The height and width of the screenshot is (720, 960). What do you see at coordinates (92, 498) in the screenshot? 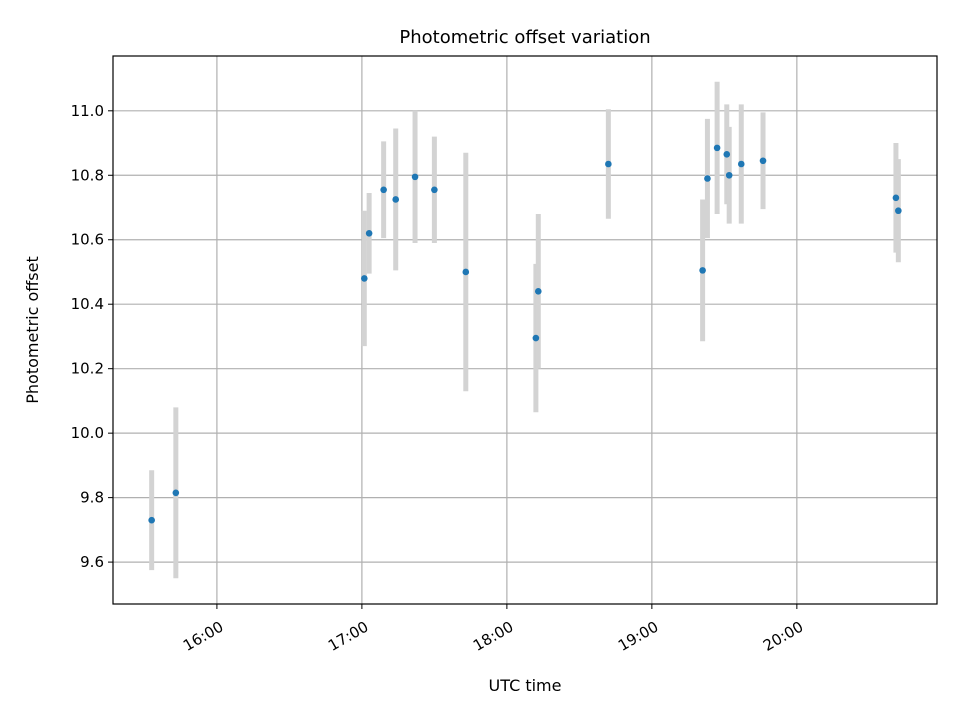
I see `y-tick-label: 9.8` at bounding box center [92, 498].